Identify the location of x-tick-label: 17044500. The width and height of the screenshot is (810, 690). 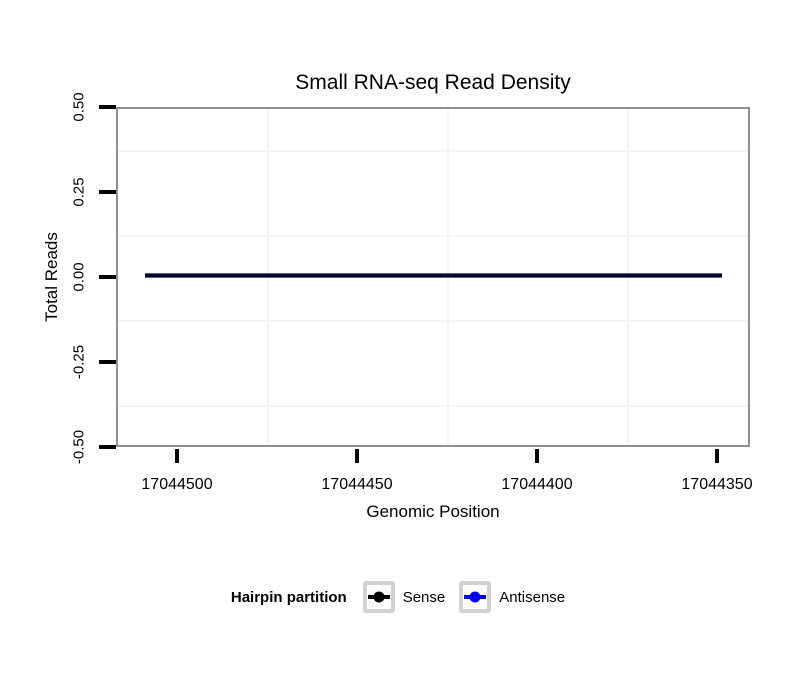
(177, 484).